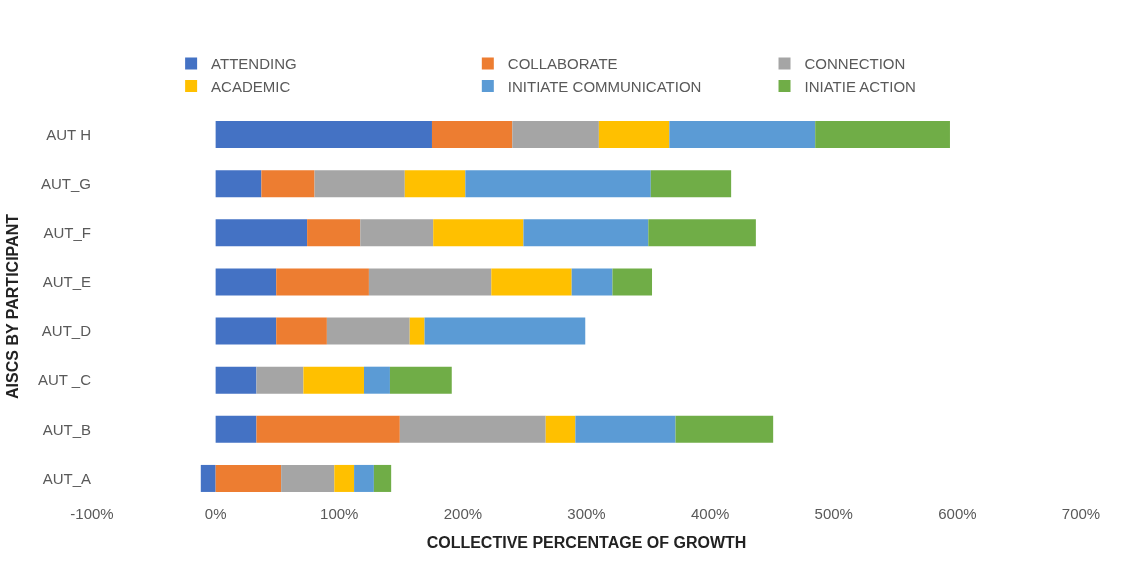 This screenshot has width=1121, height=573. Describe the element at coordinates (64, 380) in the screenshot. I see `y-tick-label: AUT _C` at that location.